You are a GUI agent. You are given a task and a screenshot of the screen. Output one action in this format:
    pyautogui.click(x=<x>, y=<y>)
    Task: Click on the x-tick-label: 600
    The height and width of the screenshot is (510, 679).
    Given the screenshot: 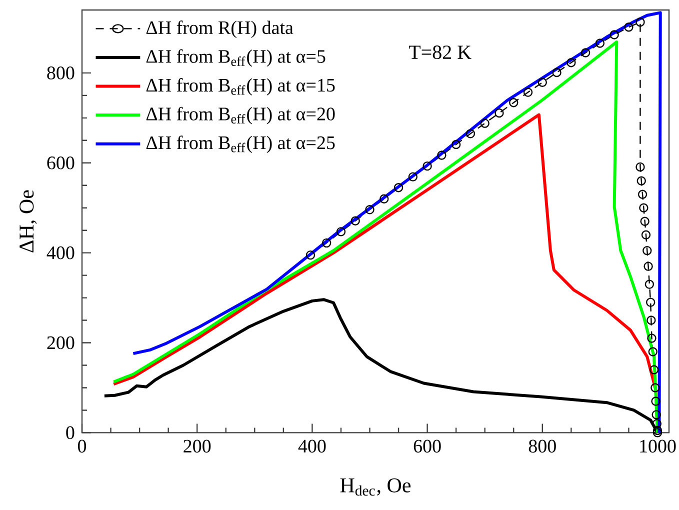 What is the action you would take?
    pyautogui.click(x=427, y=446)
    